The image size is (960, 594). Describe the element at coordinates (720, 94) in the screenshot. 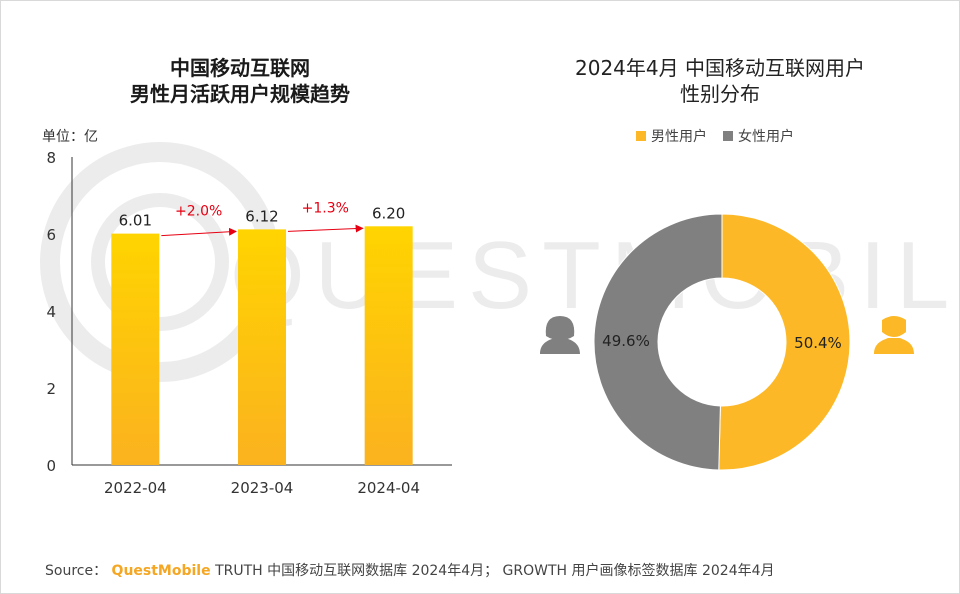

I see `pie-chart-title-line2: 性别分布` at that location.